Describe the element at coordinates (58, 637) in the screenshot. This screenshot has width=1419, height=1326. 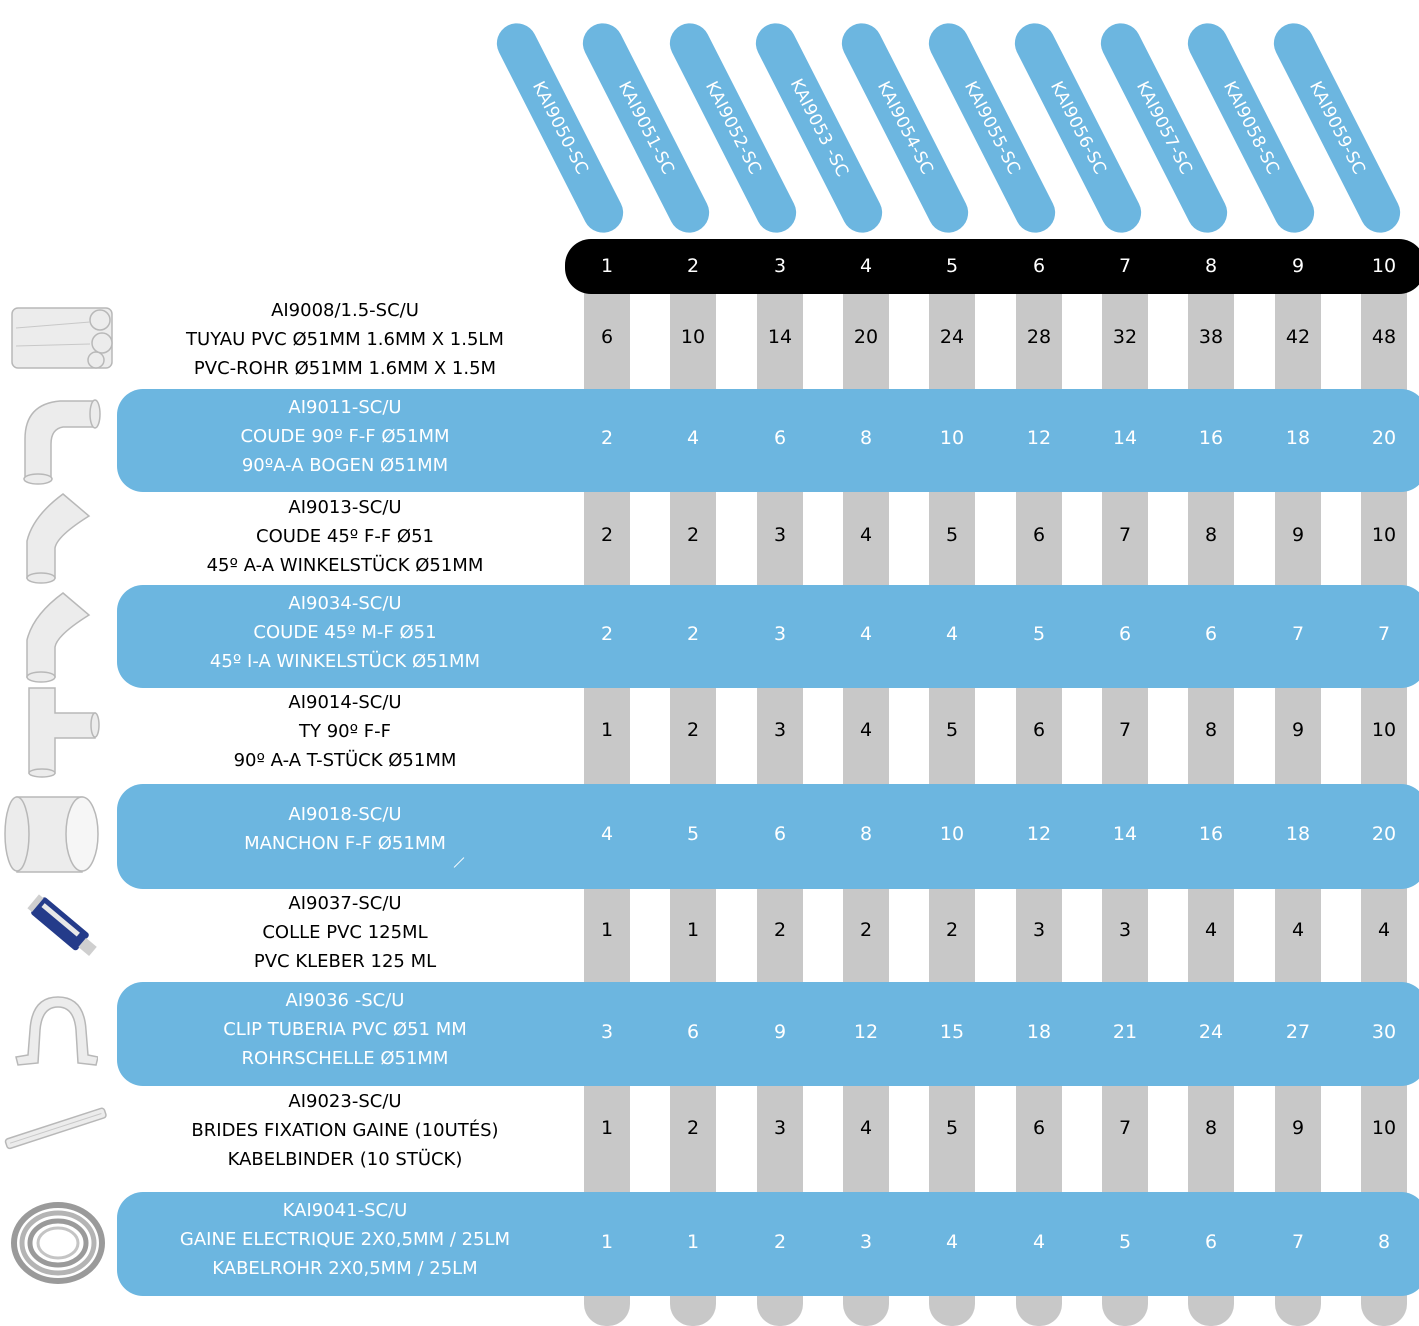
I see `elbow-45-mf-icon` at that location.